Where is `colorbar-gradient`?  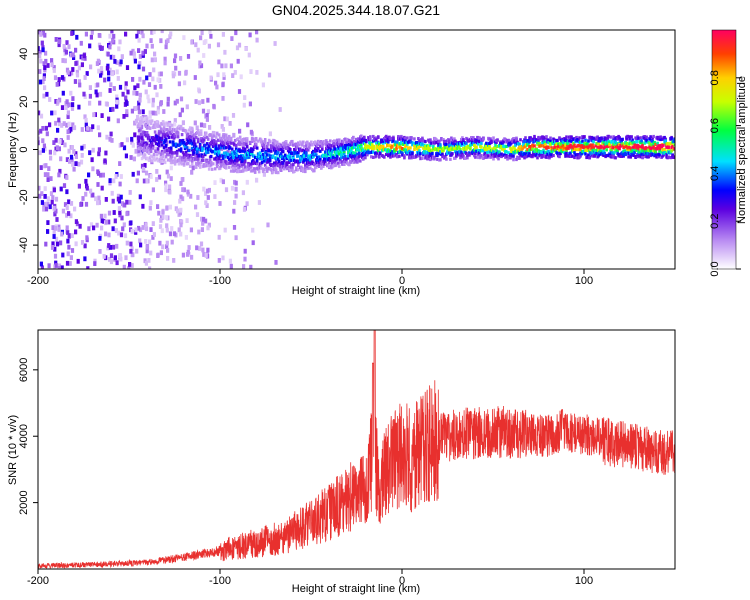 colorbar-gradient is located at coordinates (724, 149).